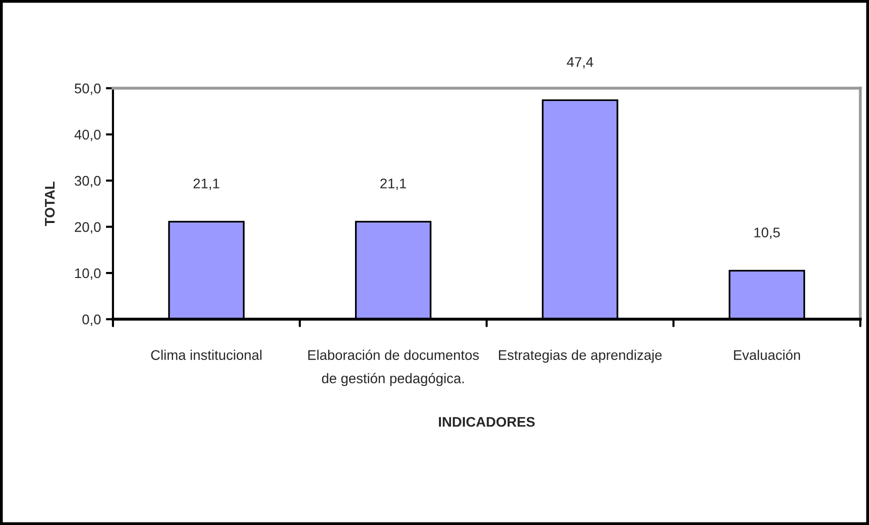  Describe the element at coordinates (580, 63) in the screenshot. I see `data-label: 47,4` at that location.